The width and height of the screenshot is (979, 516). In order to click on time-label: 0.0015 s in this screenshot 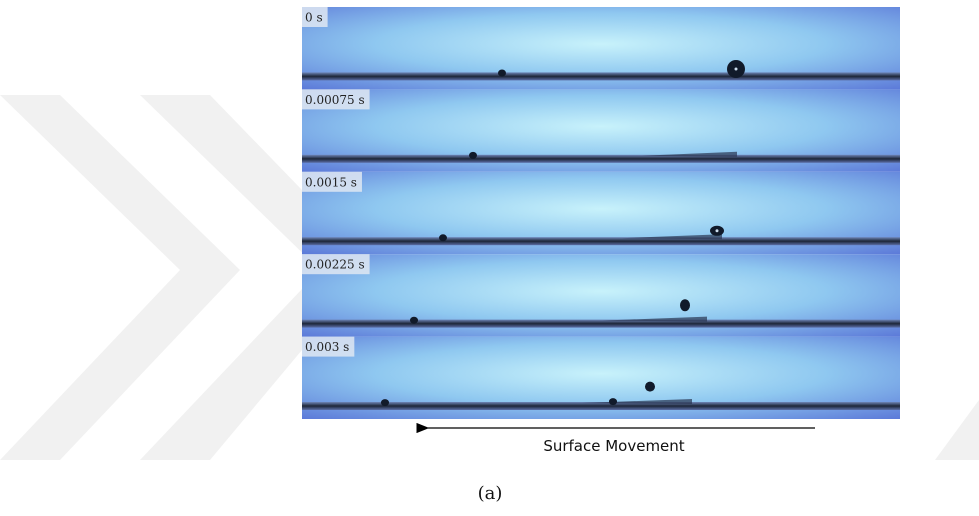, I will do `click(331, 182)`.